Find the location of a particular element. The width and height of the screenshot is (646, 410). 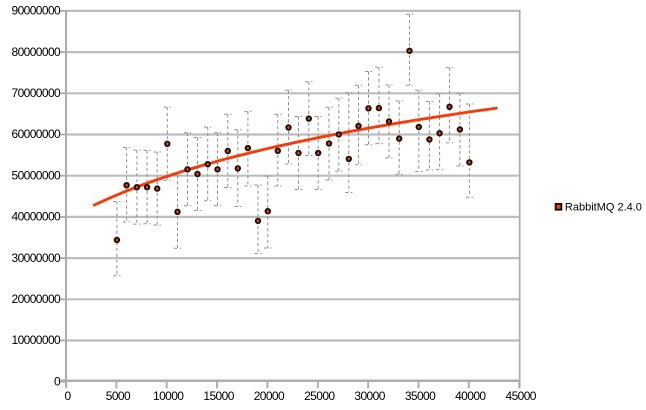

svg-text: 20000 is located at coordinates (269, 396).